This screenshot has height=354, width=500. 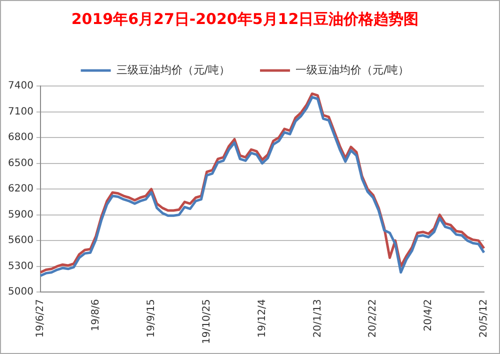 What do you see at coordinates (21, 240) in the screenshot?
I see `y-tick-label: 5600` at bounding box center [21, 240].